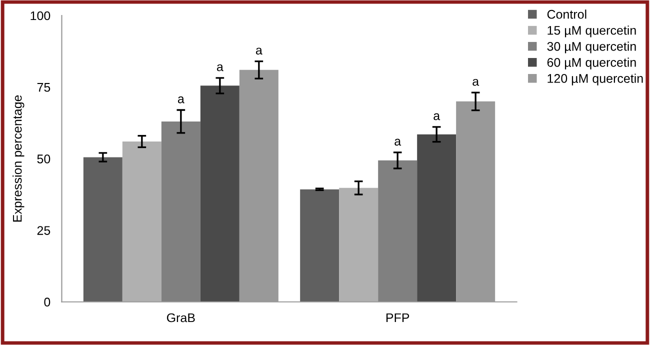 This screenshot has width=650, height=345. What do you see at coordinates (18, 158) in the screenshot?
I see `y-axis-title: Expression percentage` at bounding box center [18, 158].